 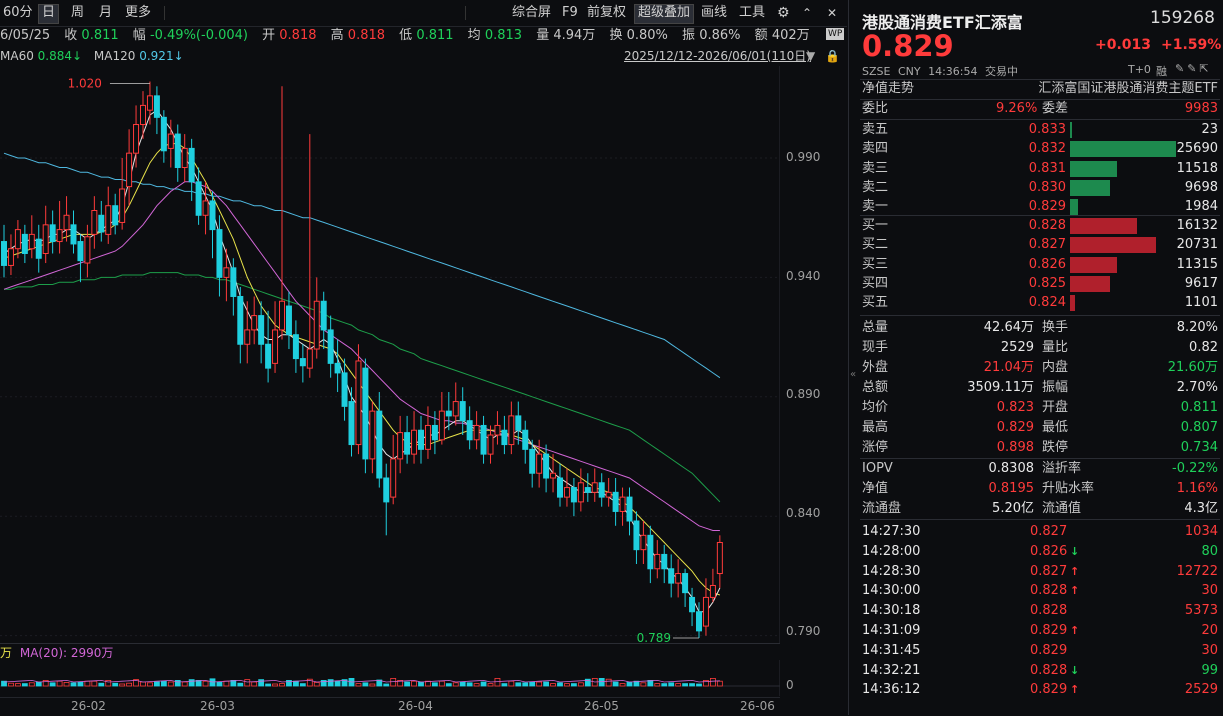 I want to click on tick-row: 14:31:45 0.829 30, so click(x=1040, y=651).